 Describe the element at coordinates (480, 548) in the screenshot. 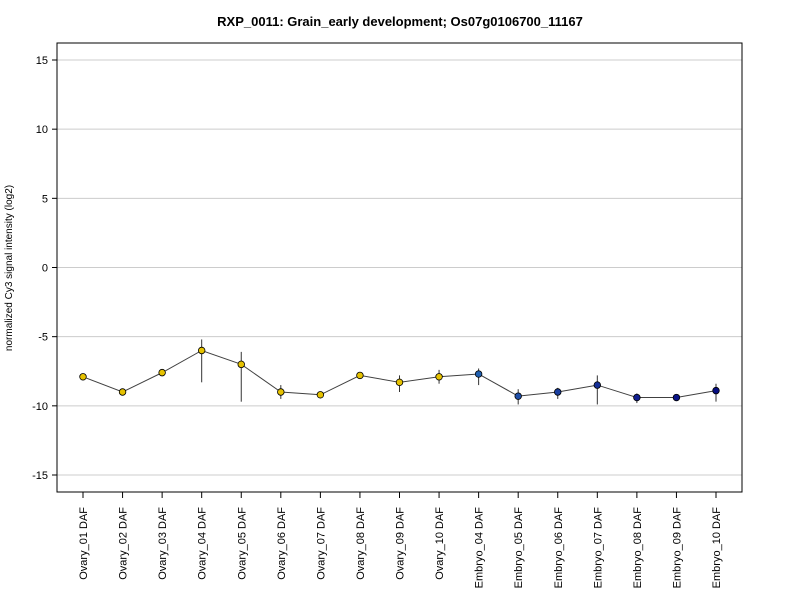

I see `x-tick-label: Embryo_04 DAF` at that location.